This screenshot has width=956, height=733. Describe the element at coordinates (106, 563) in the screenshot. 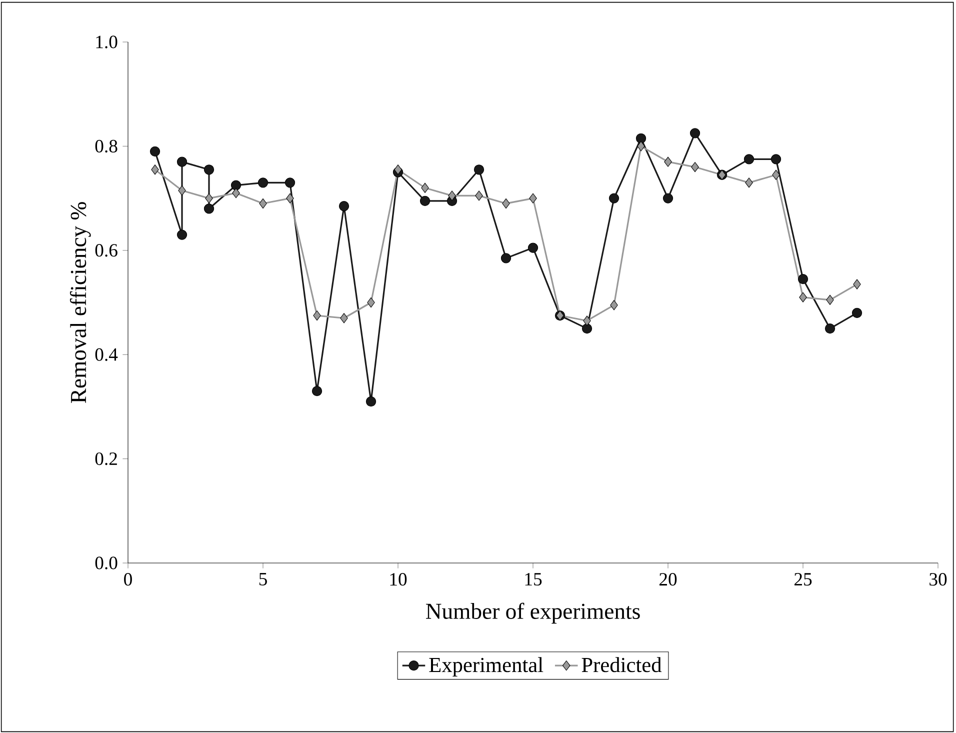

I see `y-tick-label: 0.0` at that location.